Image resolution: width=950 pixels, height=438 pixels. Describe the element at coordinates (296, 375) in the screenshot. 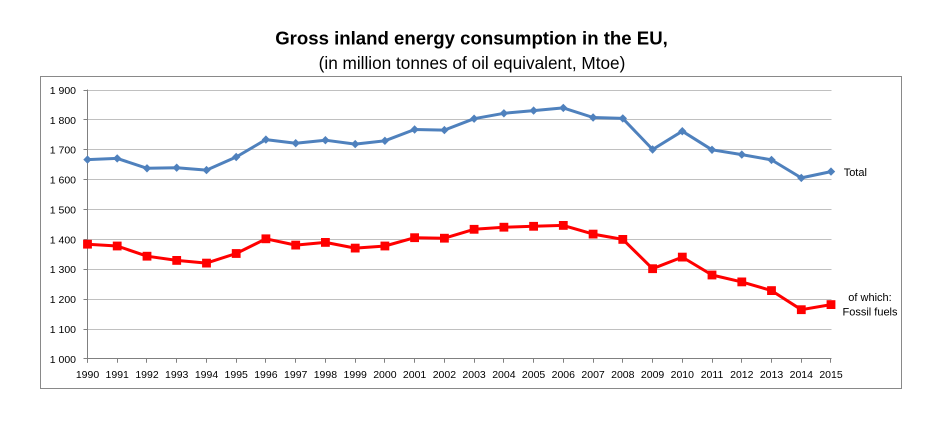

I see `svg-text: 1997` at that location.